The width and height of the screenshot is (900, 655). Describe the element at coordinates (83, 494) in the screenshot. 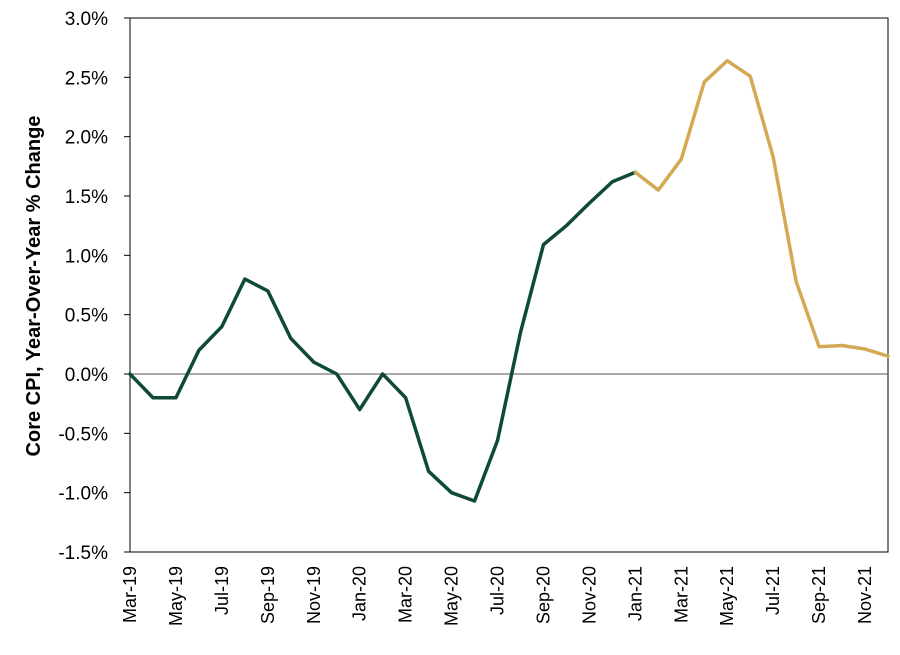

I see `y-tick-label: -1.0%` at that location.